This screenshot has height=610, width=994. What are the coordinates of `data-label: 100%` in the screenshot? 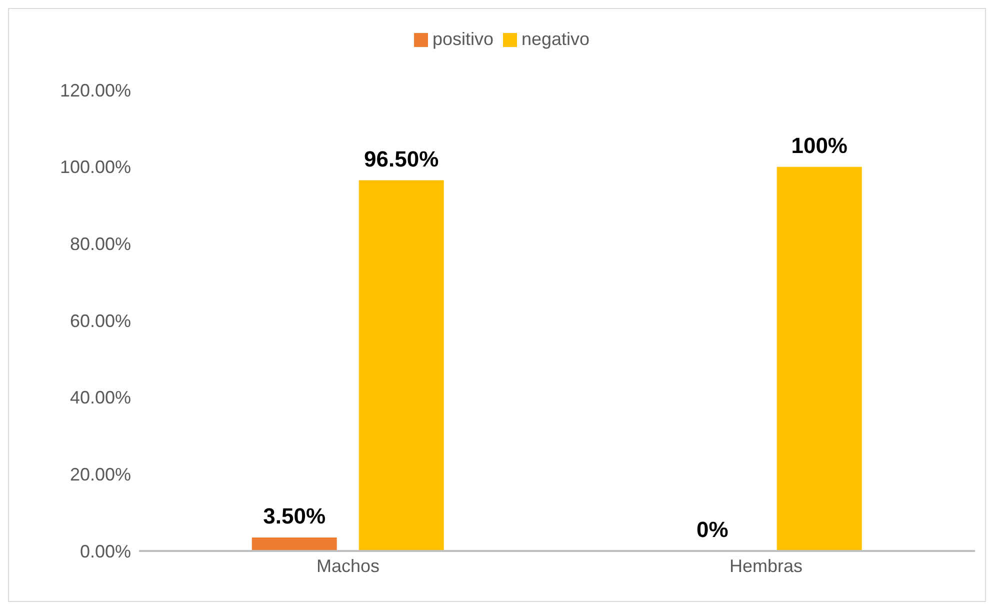 It's located at (819, 145).